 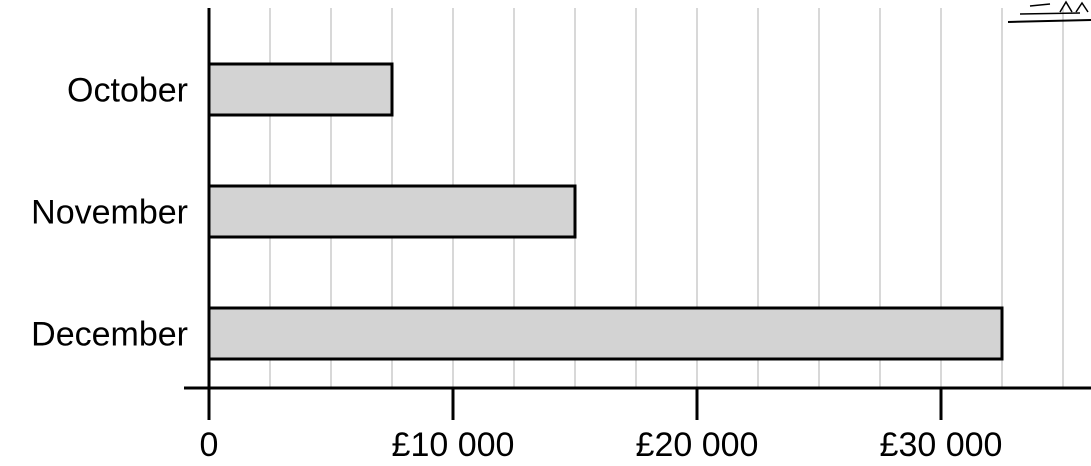 I want to click on x-tick-label: £30 000, so click(x=941, y=445).